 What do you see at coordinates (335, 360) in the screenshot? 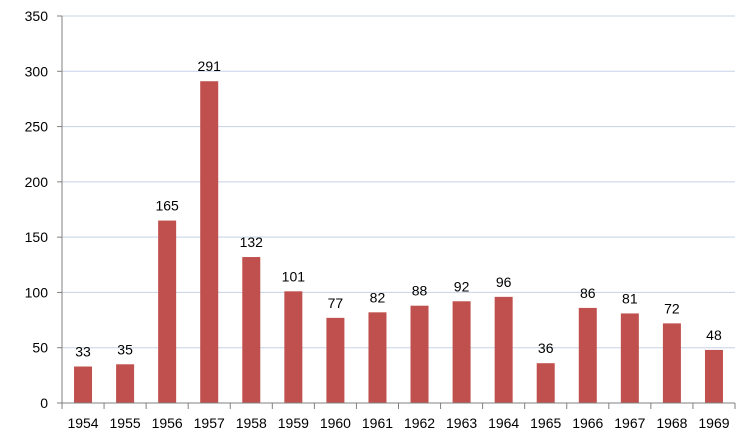
I see `bar-1960` at bounding box center [335, 360].